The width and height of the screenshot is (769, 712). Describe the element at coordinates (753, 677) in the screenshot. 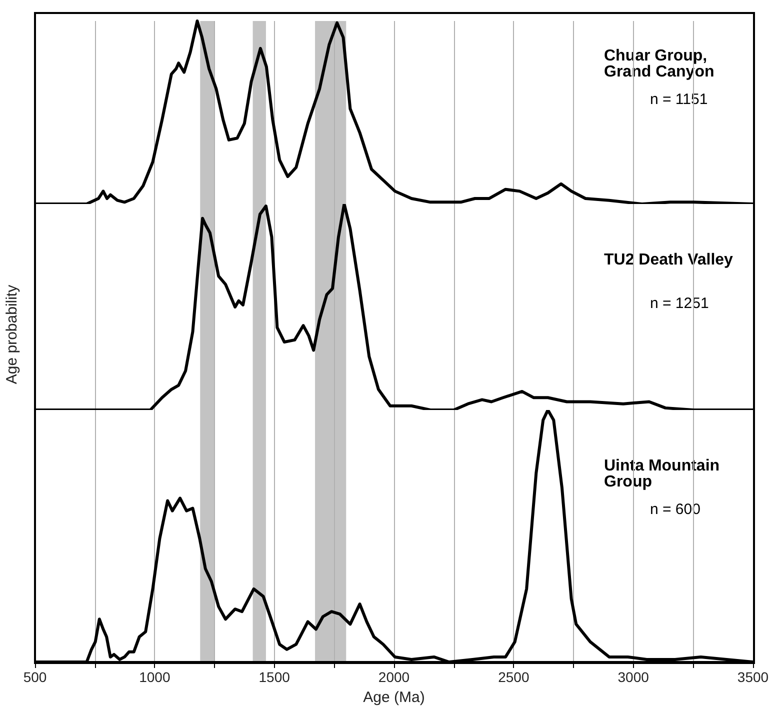

I see `x-tick-label: 3500` at that location.